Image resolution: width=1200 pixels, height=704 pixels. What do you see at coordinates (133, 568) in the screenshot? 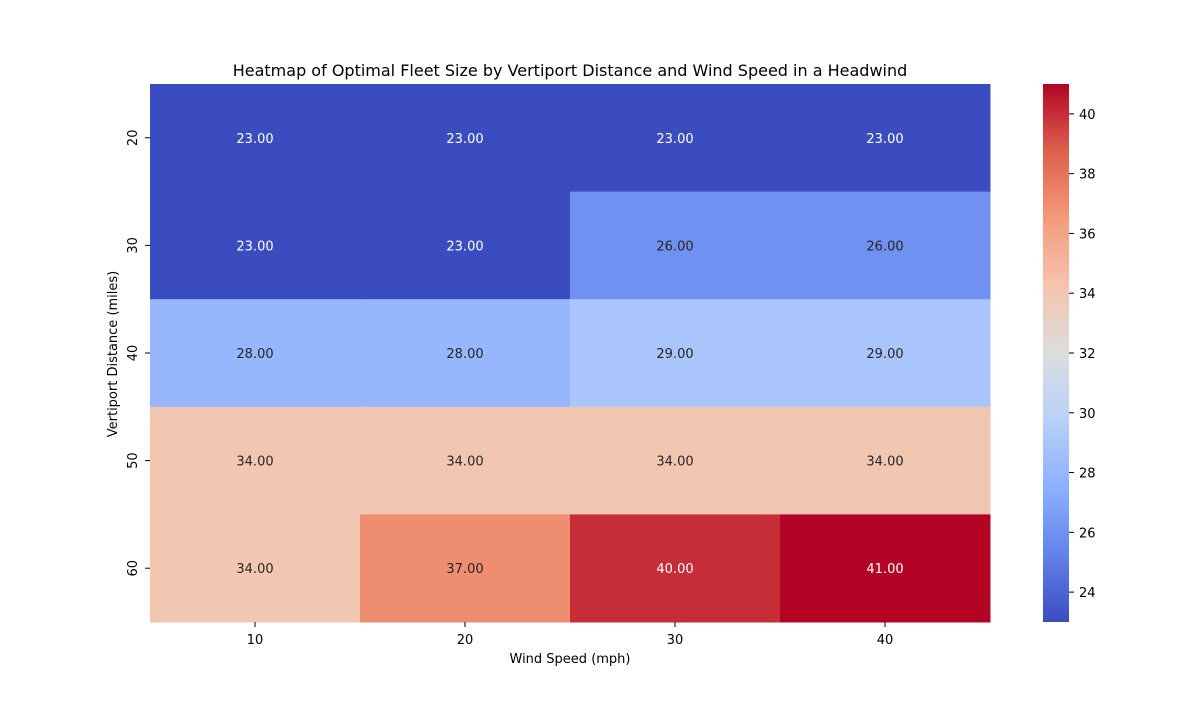
I see `y-tick-label: 60` at bounding box center [133, 568].